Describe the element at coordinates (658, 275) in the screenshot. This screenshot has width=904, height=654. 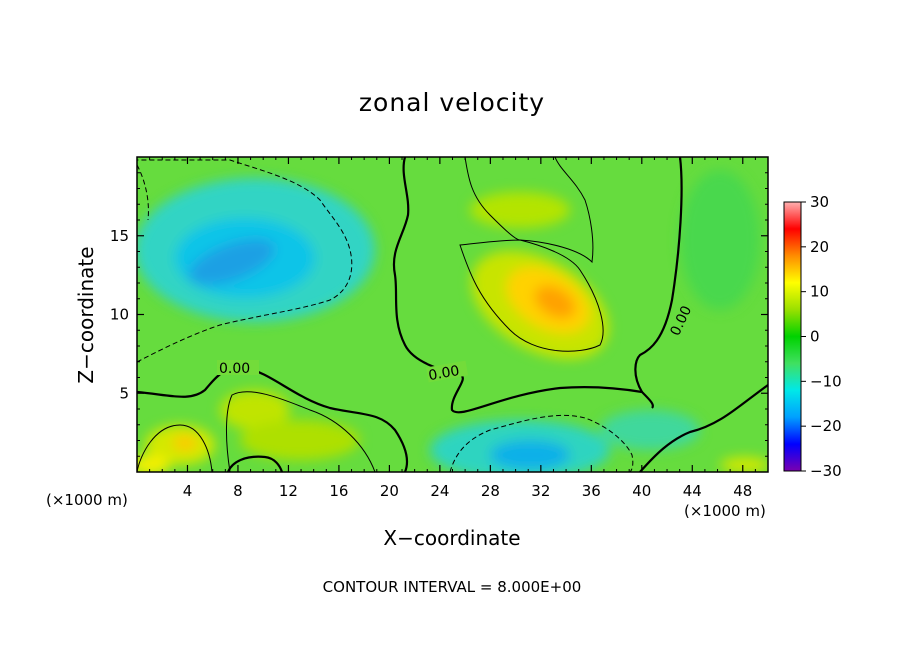
I see `zero-contour-right` at that location.